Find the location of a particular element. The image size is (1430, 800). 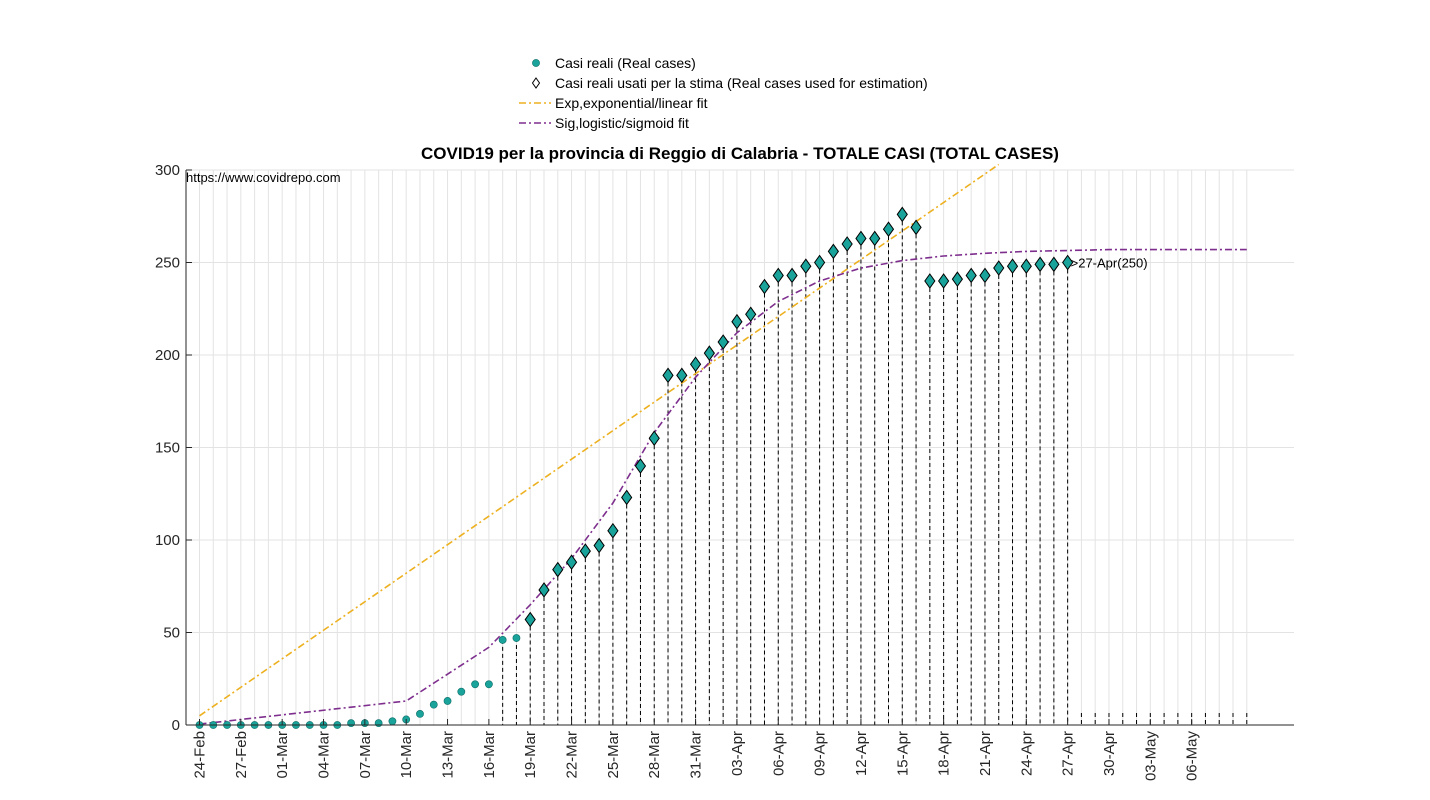

y-tick-label: 100 is located at coordinates (167, 540).